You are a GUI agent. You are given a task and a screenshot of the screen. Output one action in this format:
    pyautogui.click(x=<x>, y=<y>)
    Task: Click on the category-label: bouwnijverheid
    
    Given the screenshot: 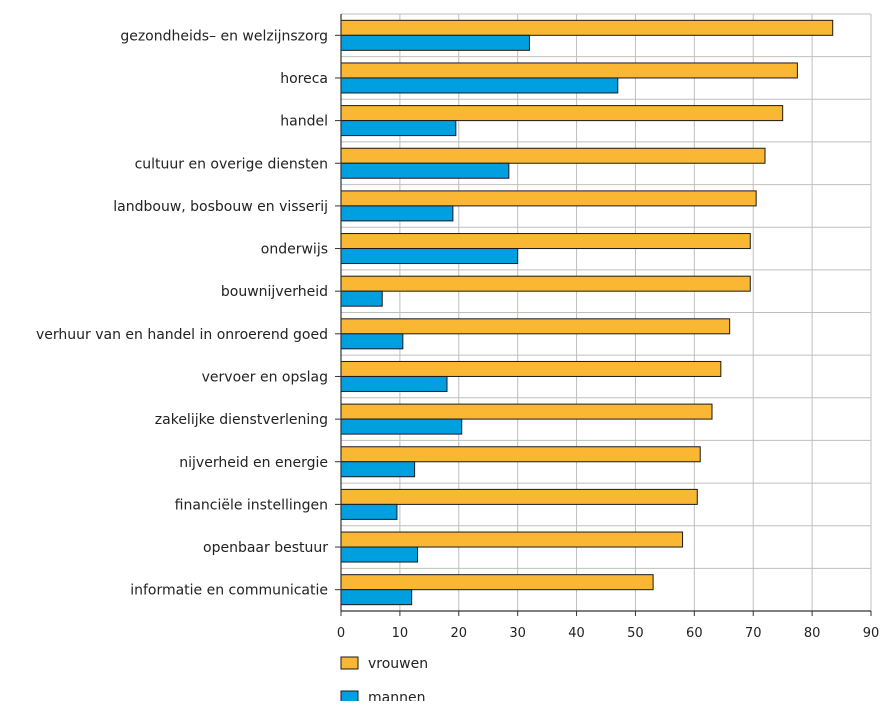 What is the action you would take?
    pyautogui.click(x=274, y=292)
    